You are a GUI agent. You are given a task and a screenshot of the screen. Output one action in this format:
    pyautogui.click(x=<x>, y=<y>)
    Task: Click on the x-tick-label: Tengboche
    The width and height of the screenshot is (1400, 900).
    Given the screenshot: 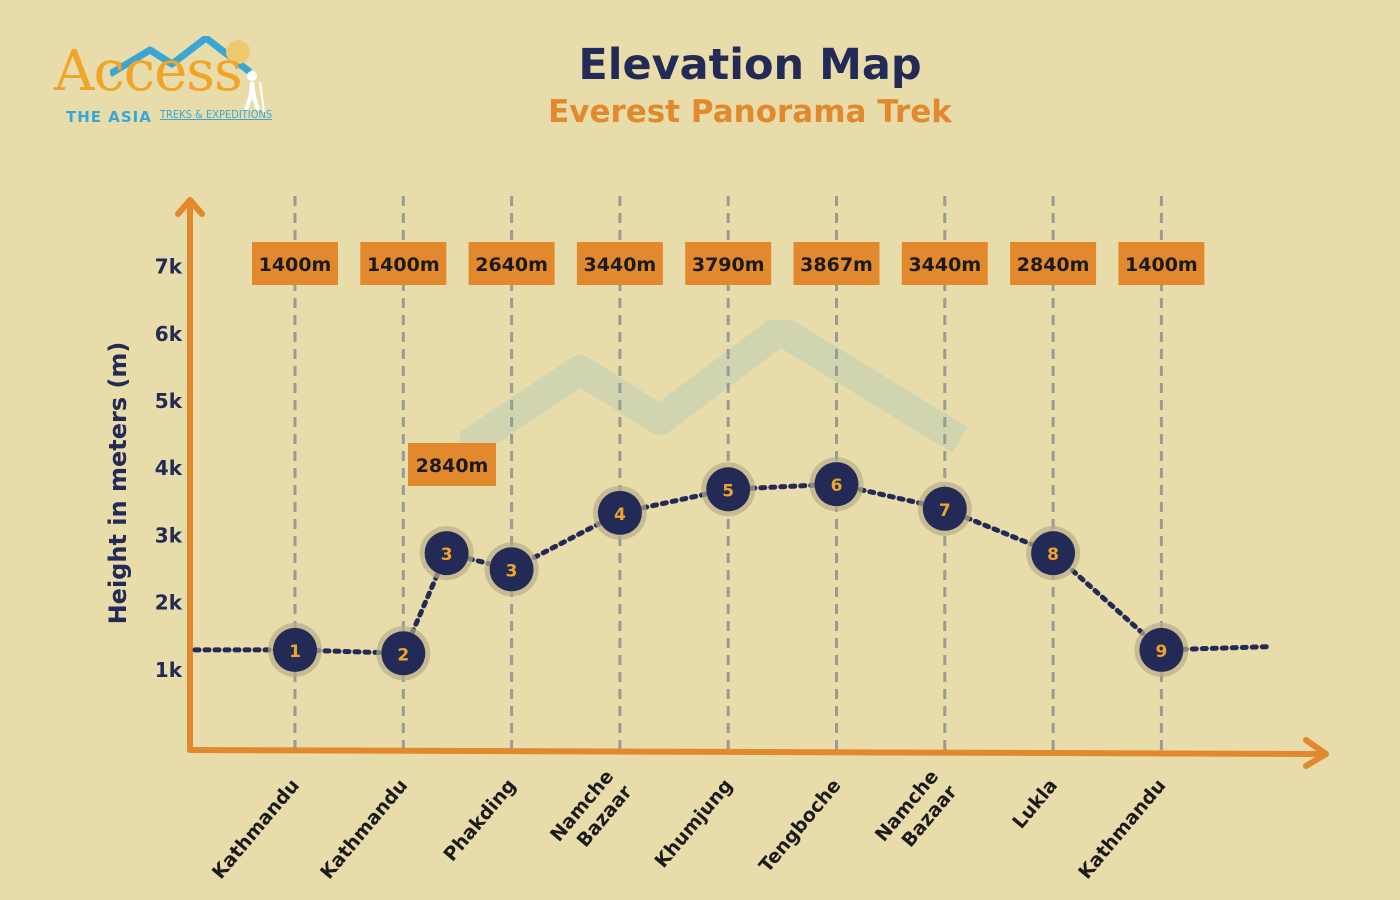 What is the action you would take?
    pyautogui.click(x=800, y=826)
    